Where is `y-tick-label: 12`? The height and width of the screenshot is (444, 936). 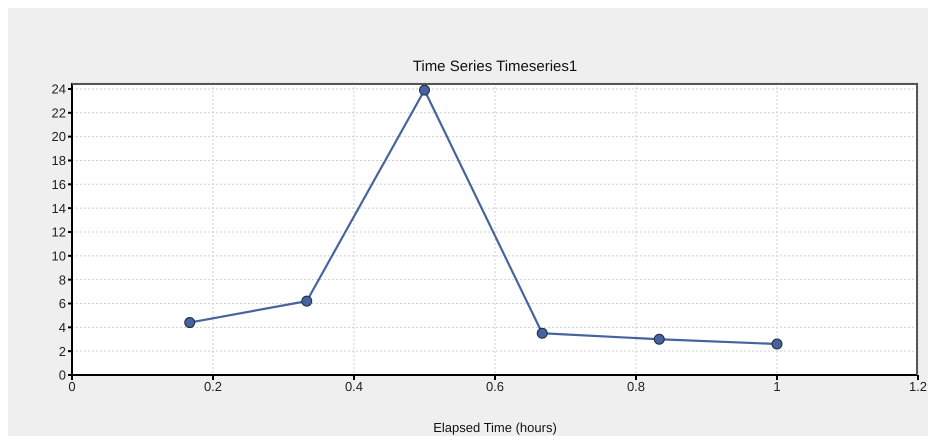
y-tick-label: 12 is located at coordinates (59, 232).